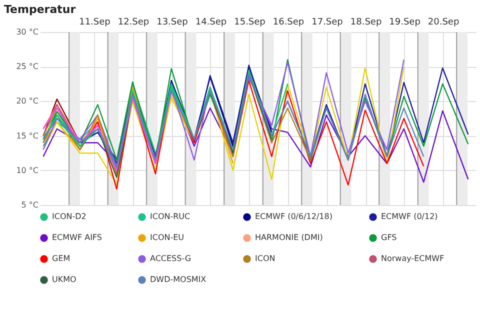 This screenshot has width=480, height=319. I want to click on legend-label: ECMWF AIFS, so click(77, 237).